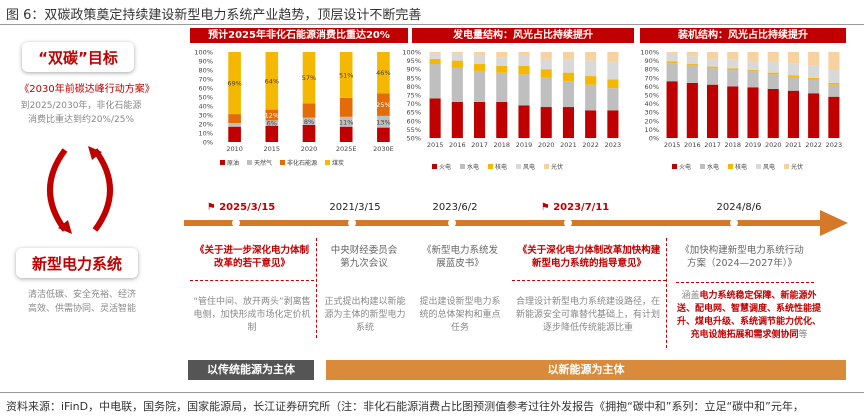 This screenshot has height=419, width=864. Describe the element at coordinates (803, 335) in the screenshot. I see `timeline-desc-5-post: 等` at that location.